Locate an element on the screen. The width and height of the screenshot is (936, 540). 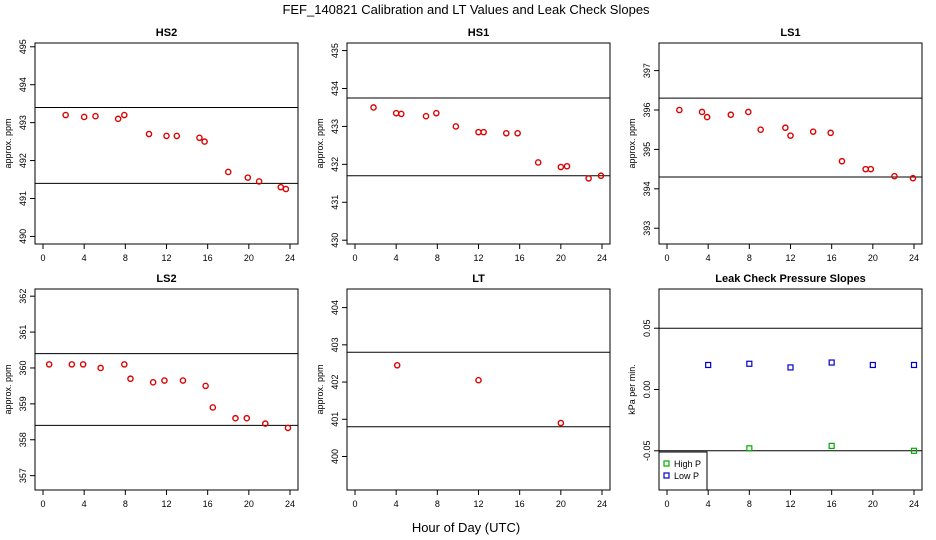
y-tick-label: 434 is located at coordinates (335, 88).